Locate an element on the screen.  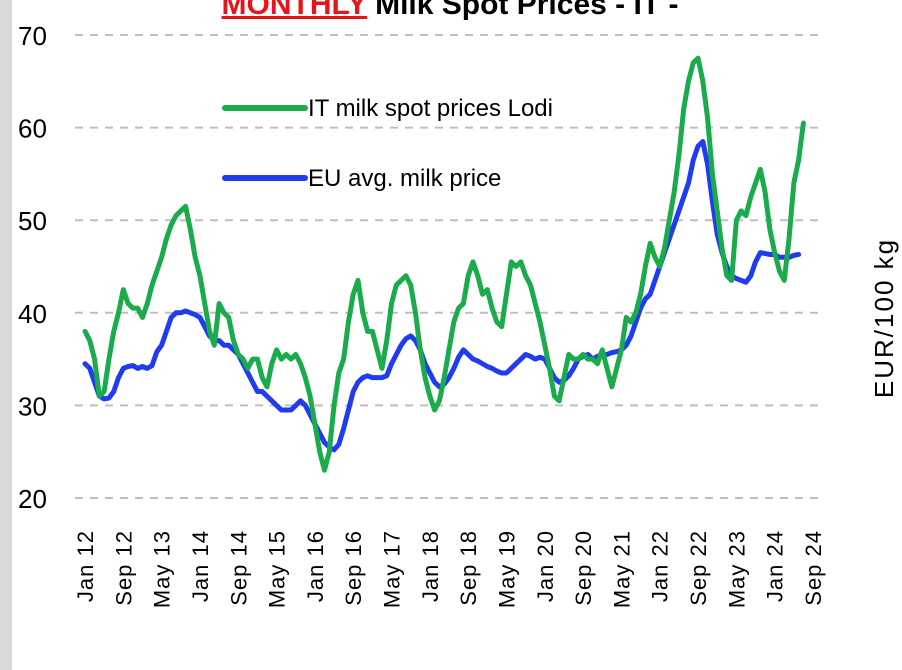
y-tick-label: 20 is located at coordinates (32, 499).